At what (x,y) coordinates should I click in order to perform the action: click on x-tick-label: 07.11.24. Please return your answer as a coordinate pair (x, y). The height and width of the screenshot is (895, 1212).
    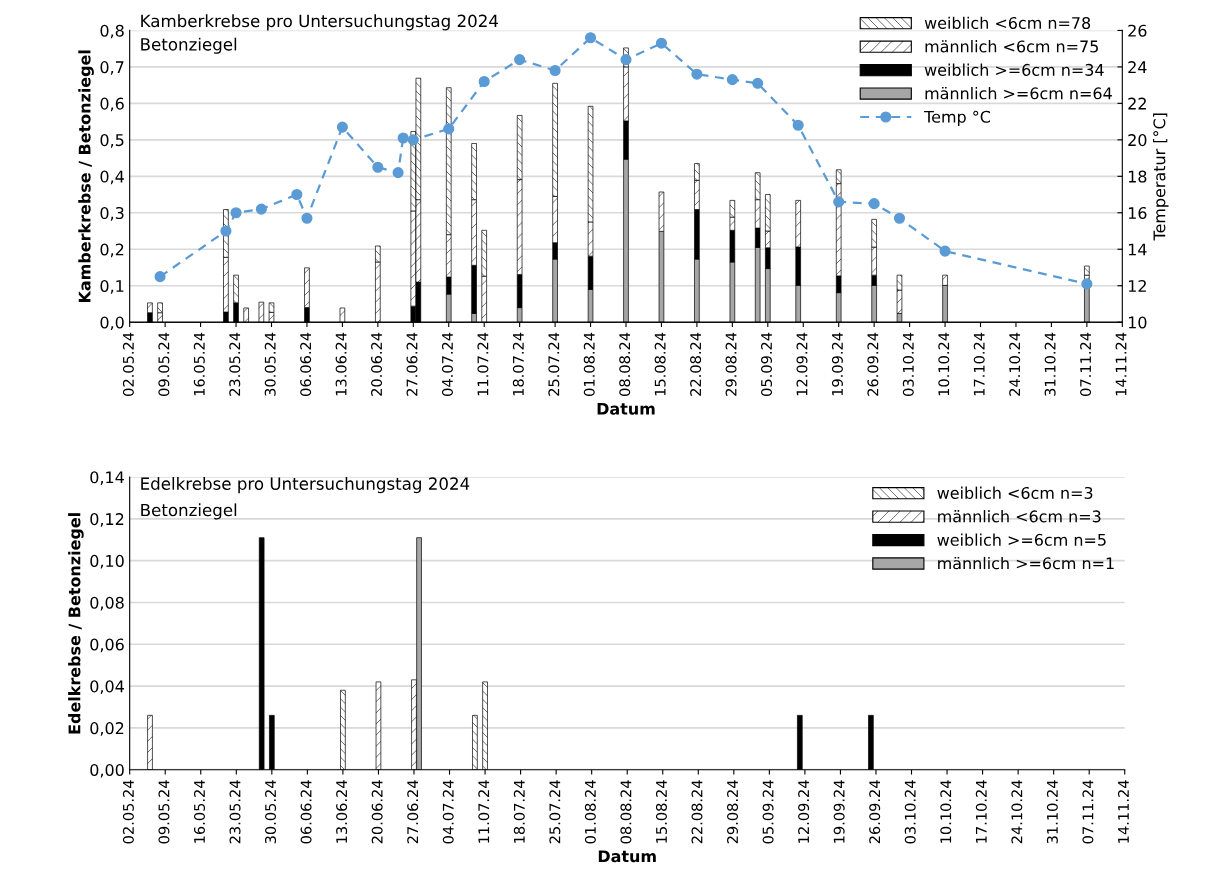
    Looking at the image, I should click on (1088, 812).